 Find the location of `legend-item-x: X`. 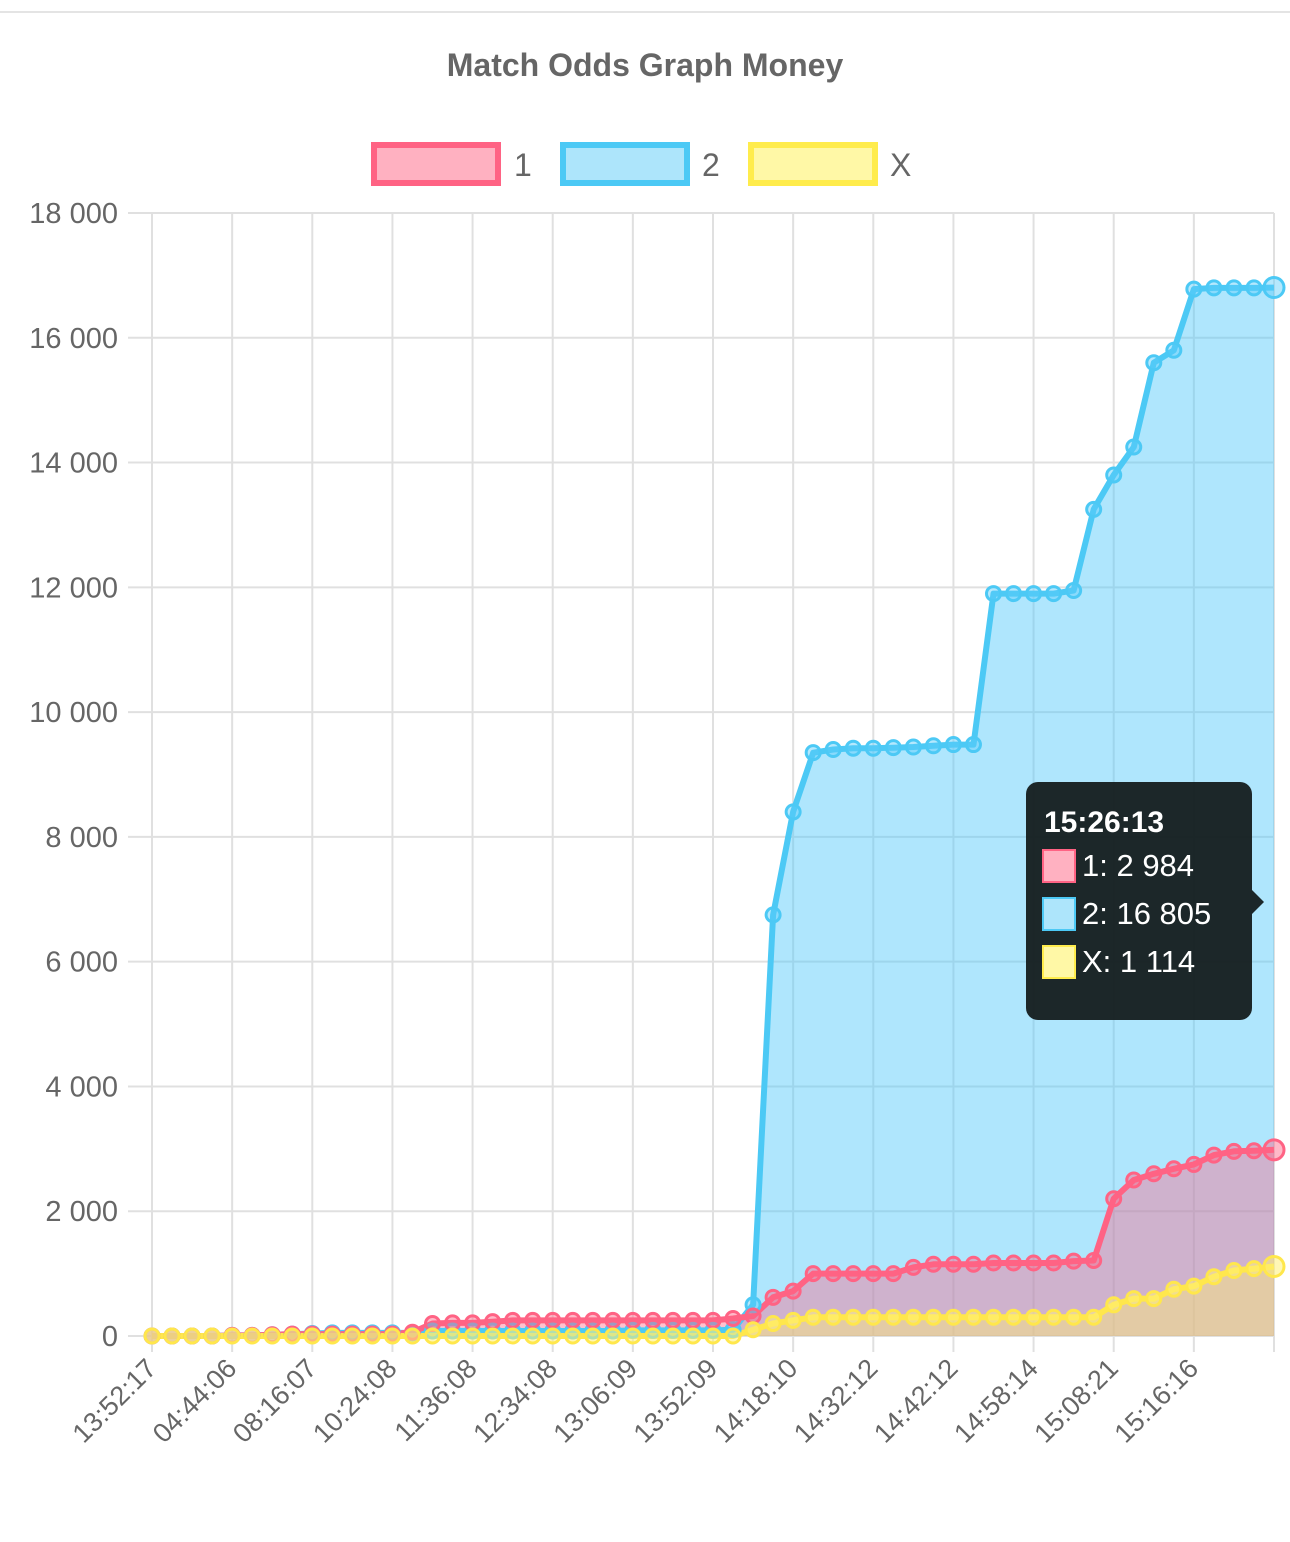

legend-item-x: X is located at coordinates (829, 164).